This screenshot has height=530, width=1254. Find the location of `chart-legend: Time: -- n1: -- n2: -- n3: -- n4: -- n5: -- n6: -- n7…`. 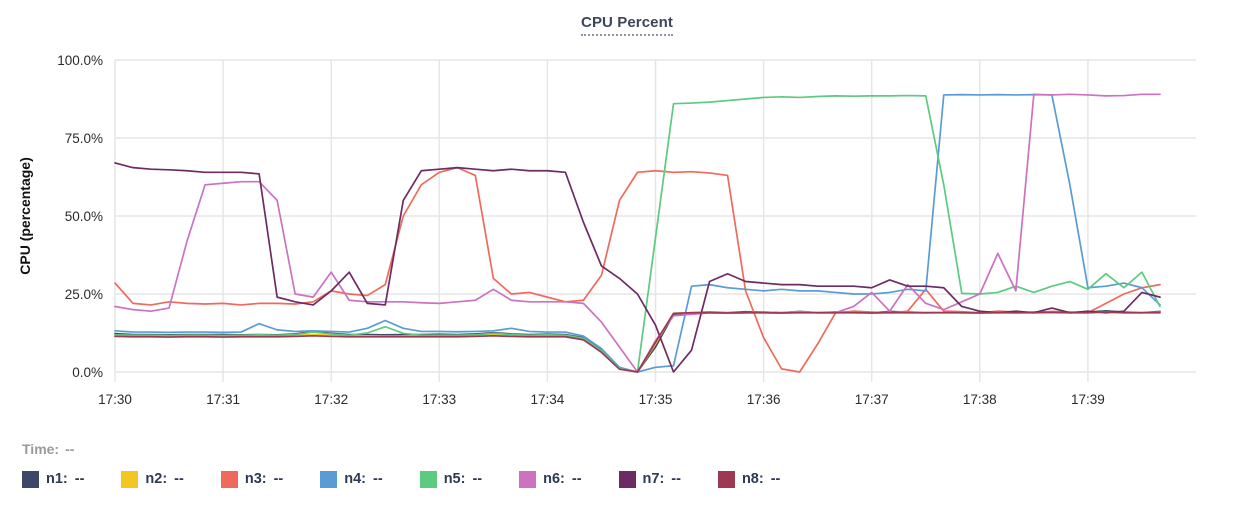

chart-legend: Time: -- n1: -- n2: -- n3: -- n4: -- n5: -- n6: -- n7… is located at coordinates (627, 466).